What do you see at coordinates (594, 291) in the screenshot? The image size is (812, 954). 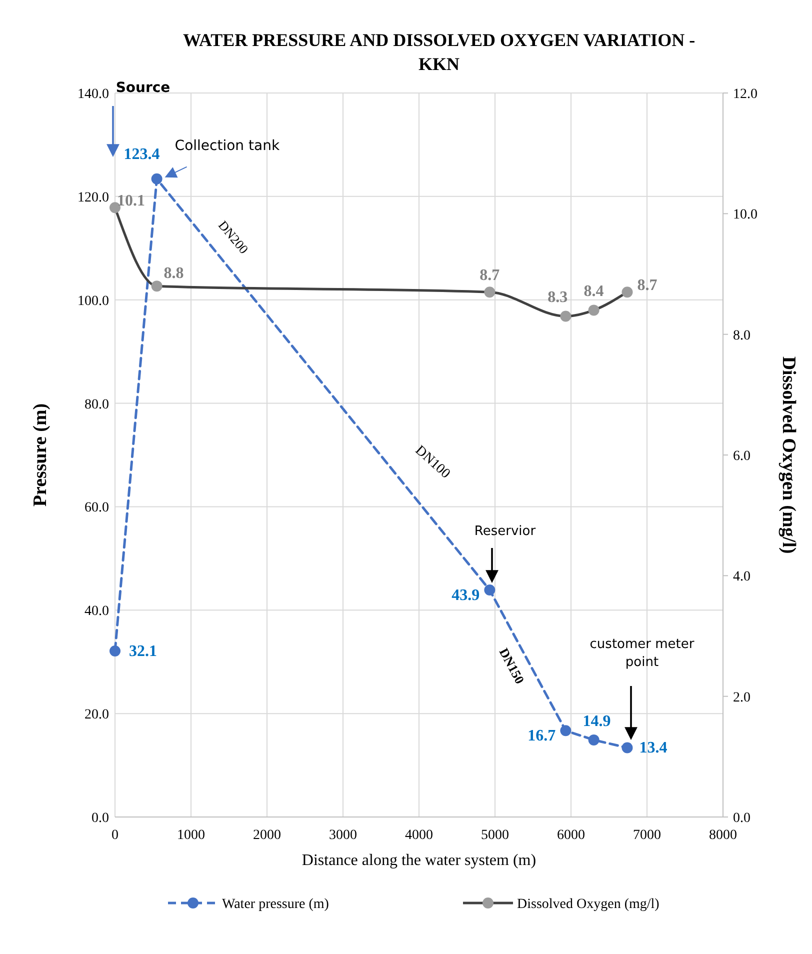 I see `data-label: 8.4` at bounding box center [594, 291].